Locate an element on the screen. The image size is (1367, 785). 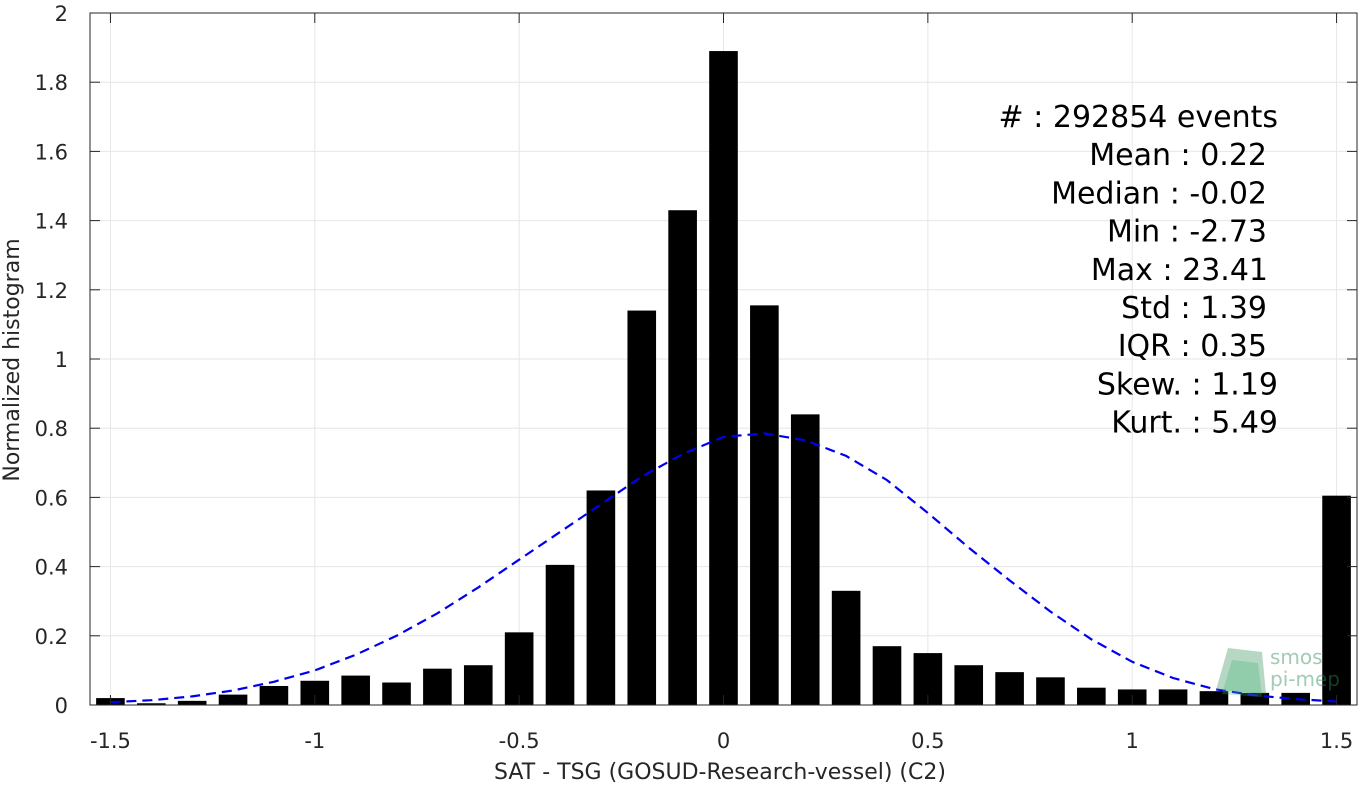
x-tick-label: 0 is located at coordinates (723, 741).